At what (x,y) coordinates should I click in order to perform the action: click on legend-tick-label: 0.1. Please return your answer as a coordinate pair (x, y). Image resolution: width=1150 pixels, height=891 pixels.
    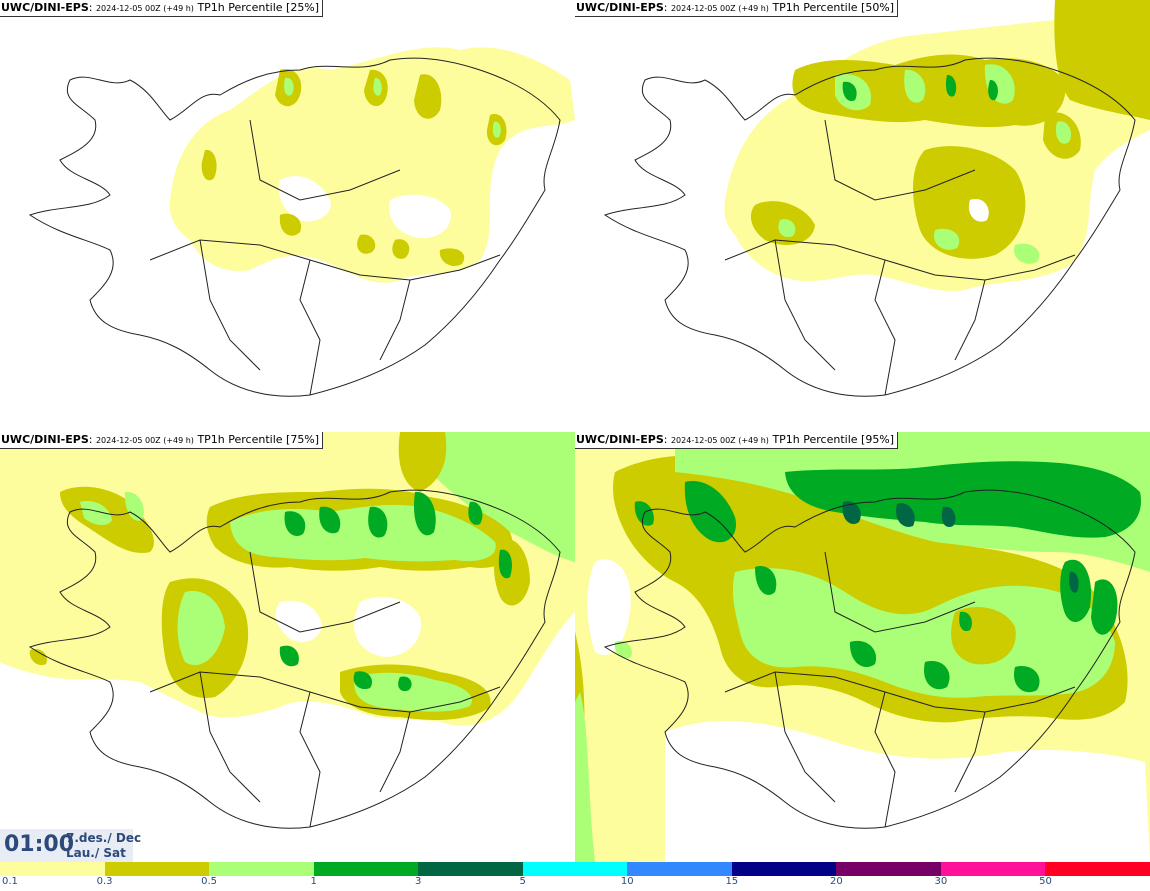
    Looking at the image, I should click on (10, 881).